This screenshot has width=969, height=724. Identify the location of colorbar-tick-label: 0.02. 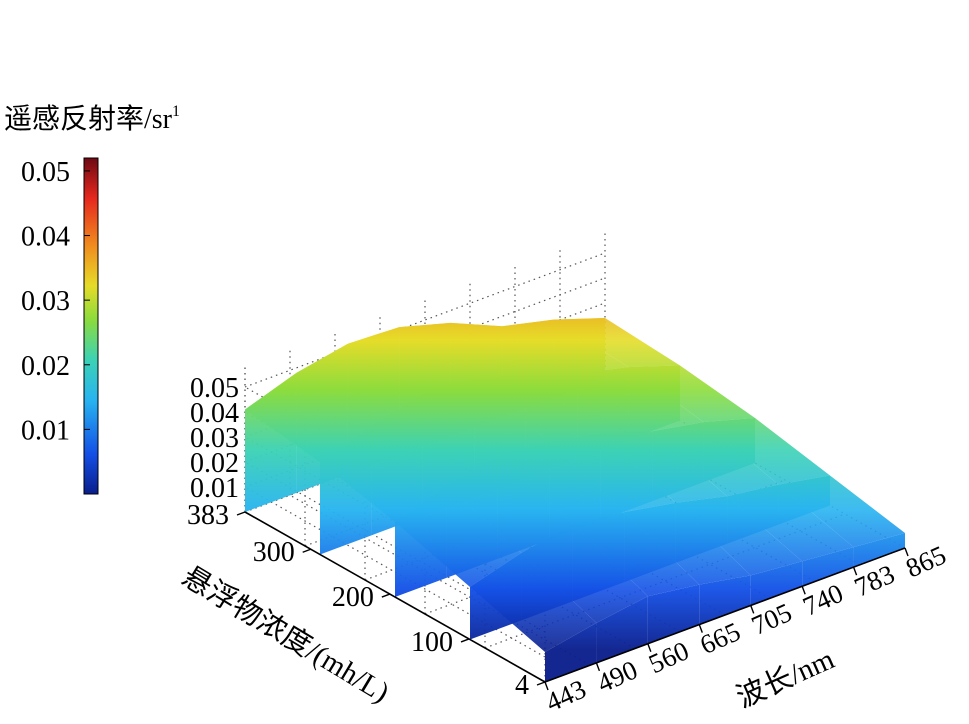
(45, 366).